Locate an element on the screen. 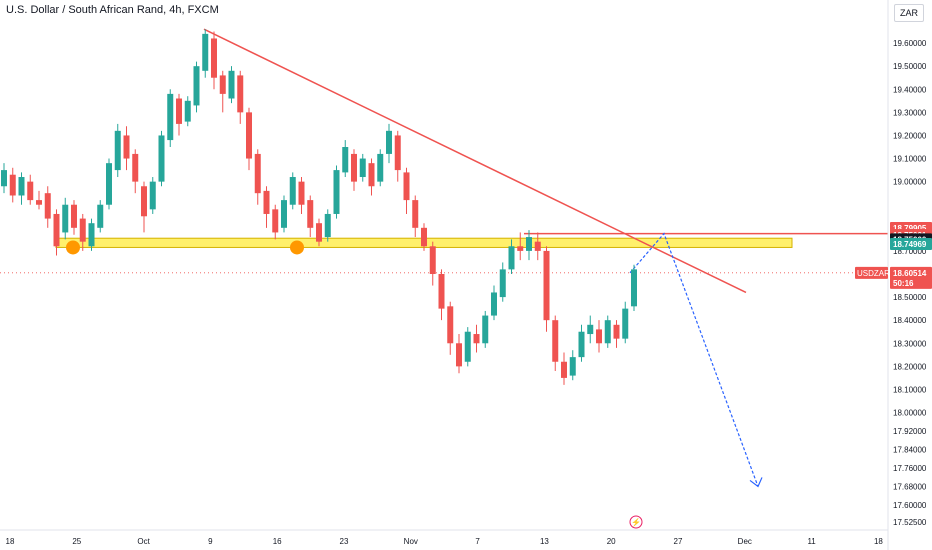  projection-path is located at coordinates (694, 359).